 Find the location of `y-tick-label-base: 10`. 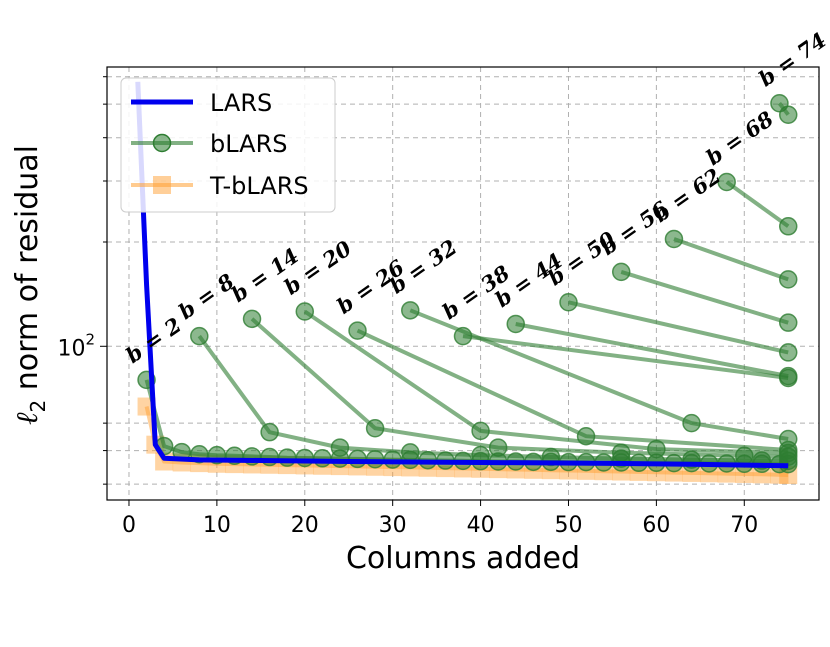

y-tick-label-base: 10 is located at coordinates (71, 348).